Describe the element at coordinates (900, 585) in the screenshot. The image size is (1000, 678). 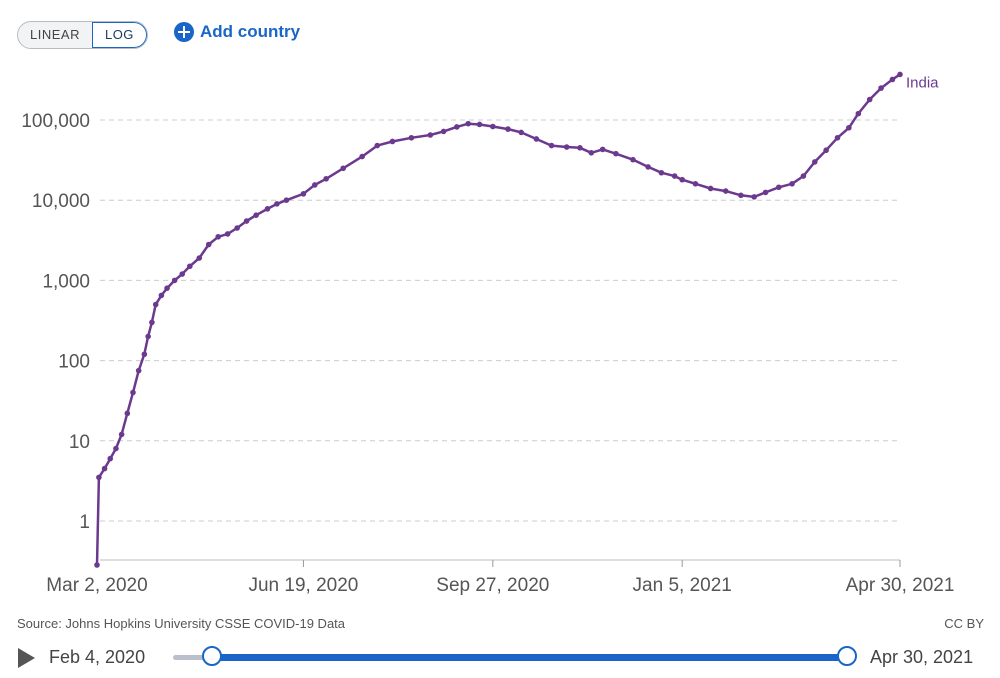
I see `x-tick-label: Apr 30, 2021` at that location.